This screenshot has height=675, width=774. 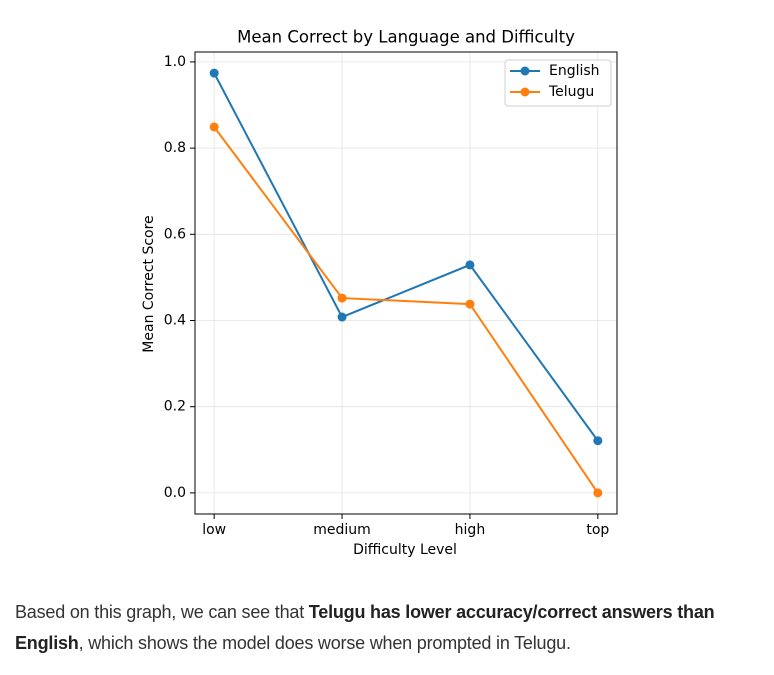 I want to click on x-tick-label: medium, so click(x=342, y=530).